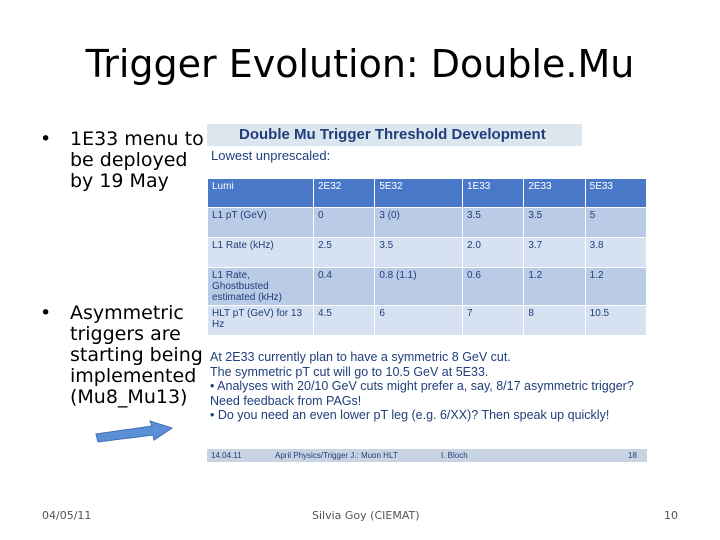 The height and width of the screenshot is (540, 720). What do you see at coordinates (260, 252) in the screenshot?
I see `table-cell: L1 Rate (kHz)` at bounding box center [260, 252].